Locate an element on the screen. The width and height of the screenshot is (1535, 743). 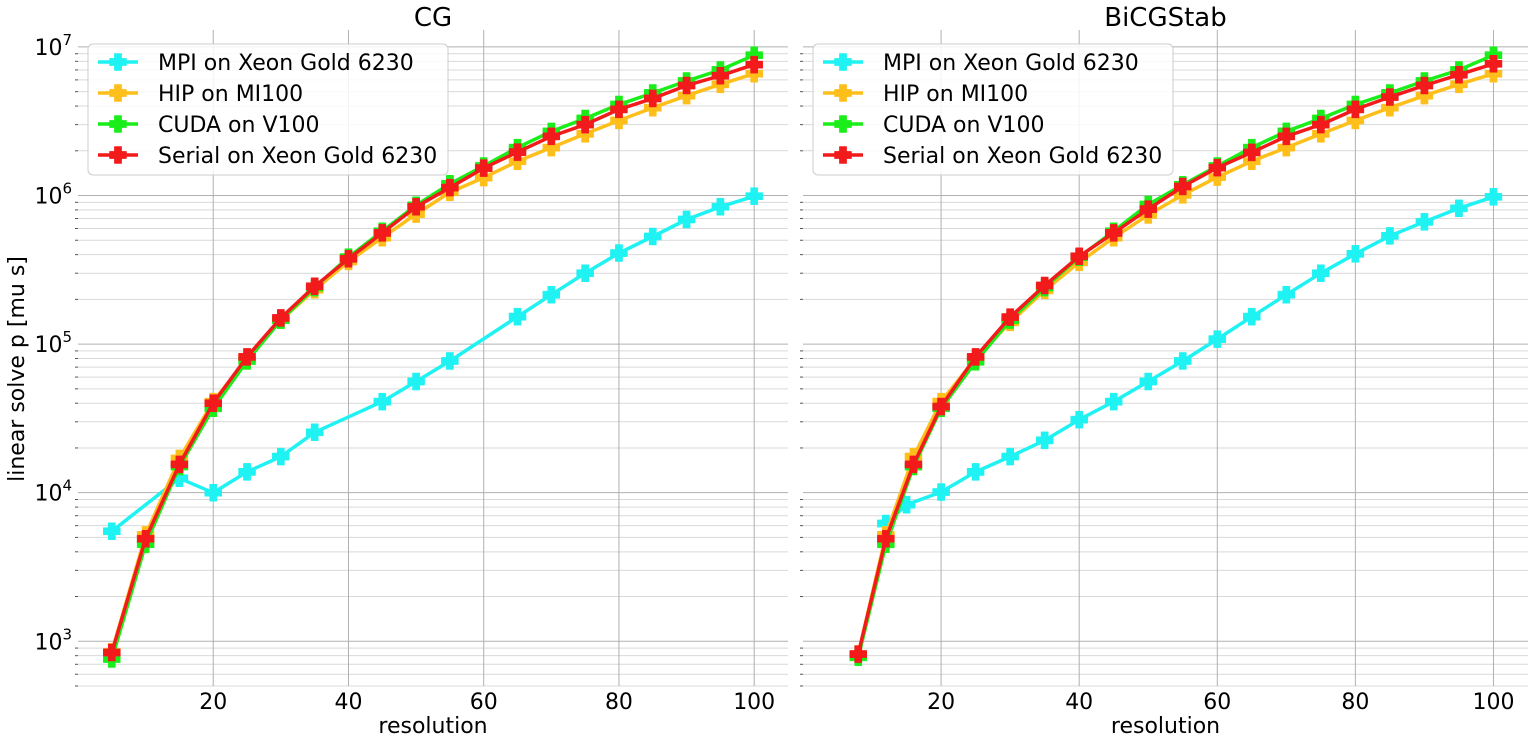
legend-item: HIP on MI100 is located at coordinates (200, 94).